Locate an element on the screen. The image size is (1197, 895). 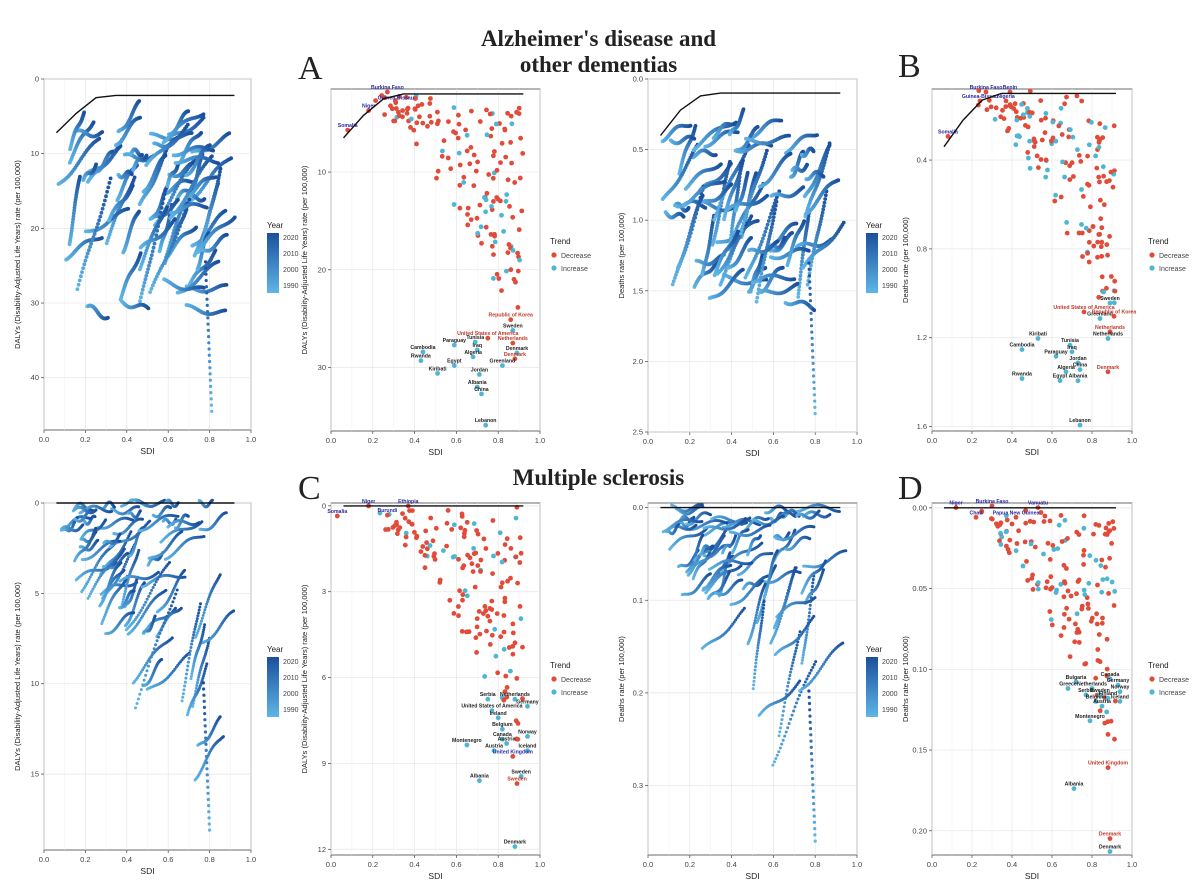
data-label: Egypt is located at coordinates (1060, 377).